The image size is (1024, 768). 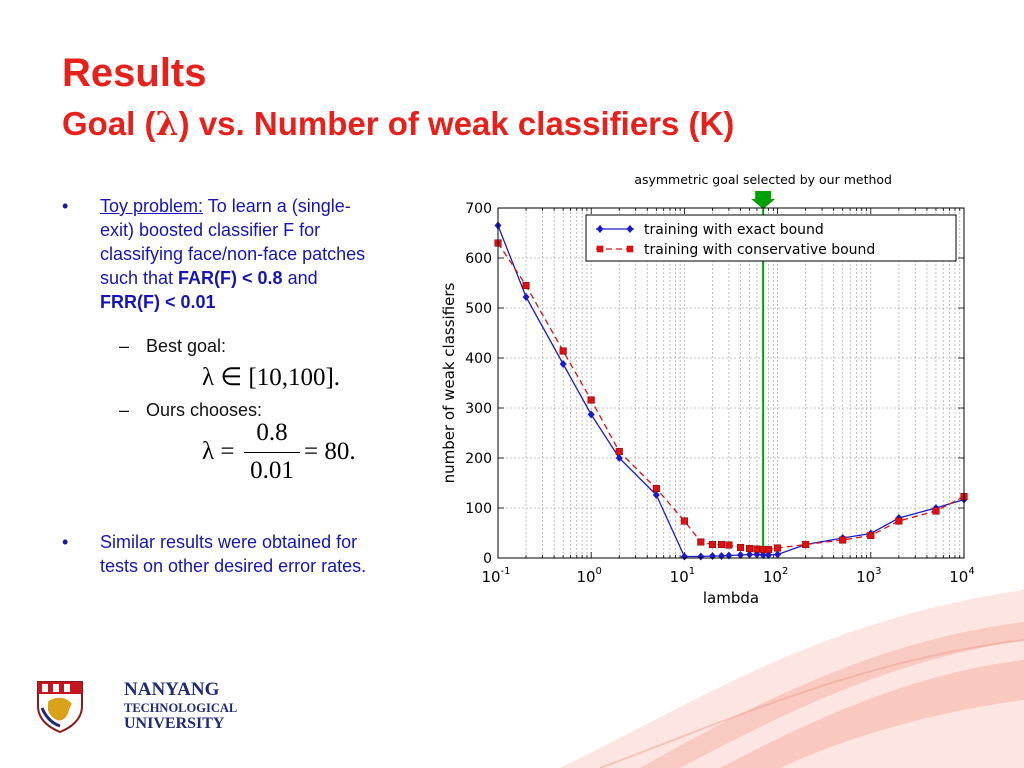 I want to click on fraction-bar, so click(x=272, y=452).